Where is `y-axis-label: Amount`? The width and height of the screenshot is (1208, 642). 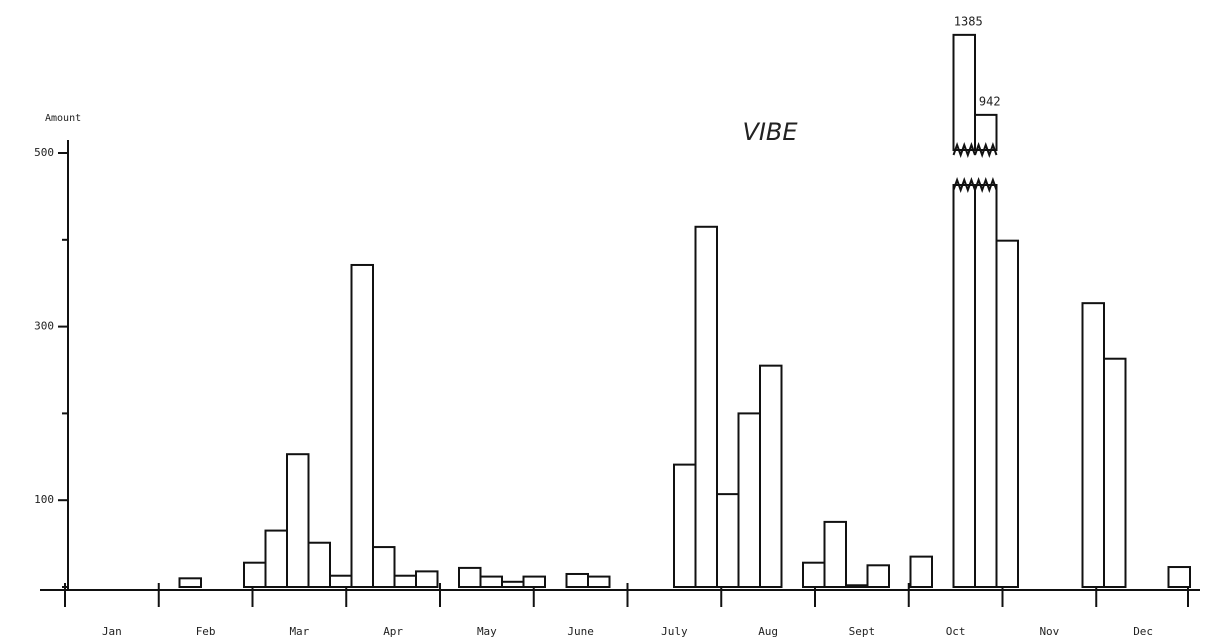
y-axis-label: Amount is located at coordinates (63, 118).